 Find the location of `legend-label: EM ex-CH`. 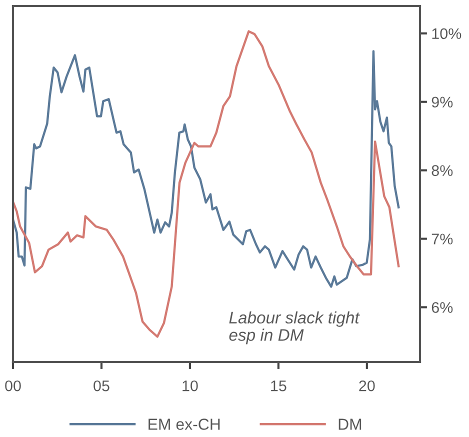

legend-label: EM ex-CH is located at coordinates (184, 424).